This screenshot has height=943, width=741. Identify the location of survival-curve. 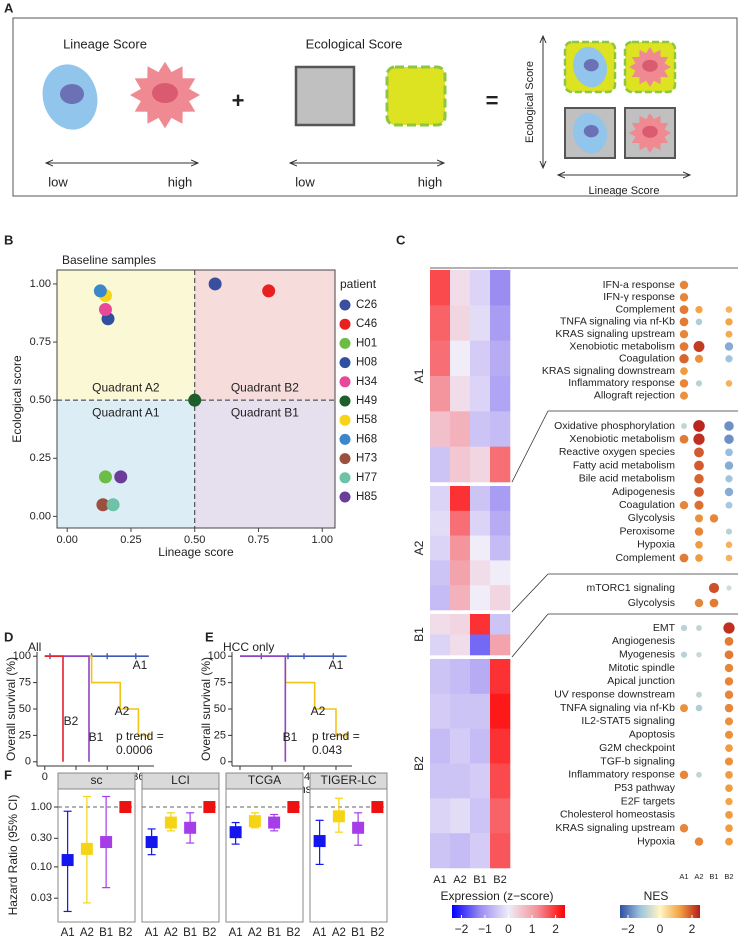
(263, 708).